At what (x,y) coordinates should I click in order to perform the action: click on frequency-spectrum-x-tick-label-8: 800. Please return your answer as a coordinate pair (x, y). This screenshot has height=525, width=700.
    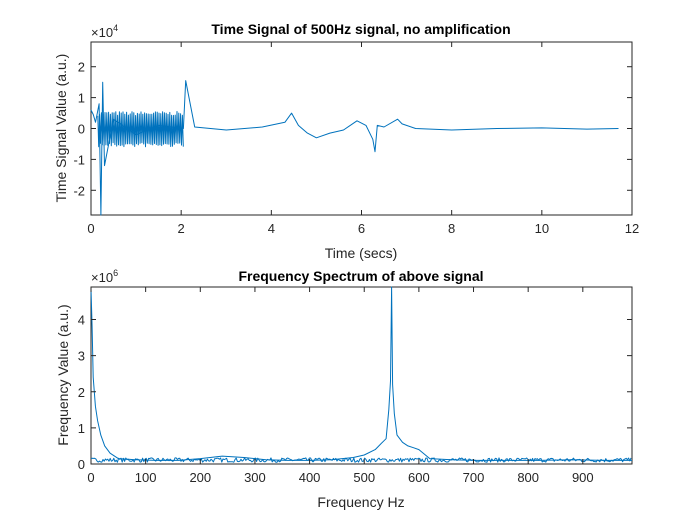
    Looking at the image, I should click on (528, 477).